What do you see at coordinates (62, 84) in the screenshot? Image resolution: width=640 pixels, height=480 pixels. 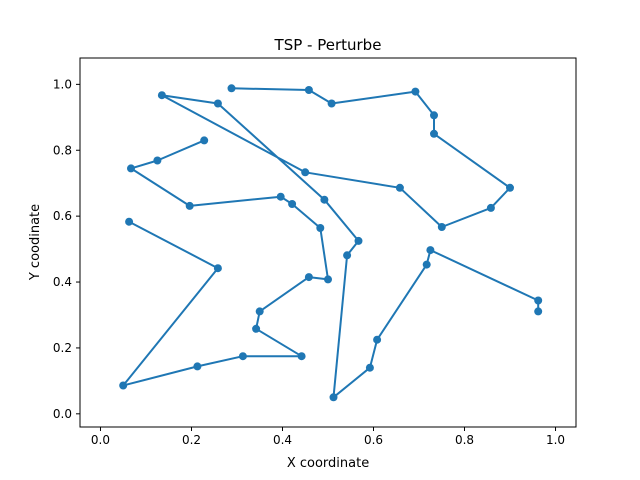 I see `y-tick-label: 1.0` at bounding box center [62, 84].